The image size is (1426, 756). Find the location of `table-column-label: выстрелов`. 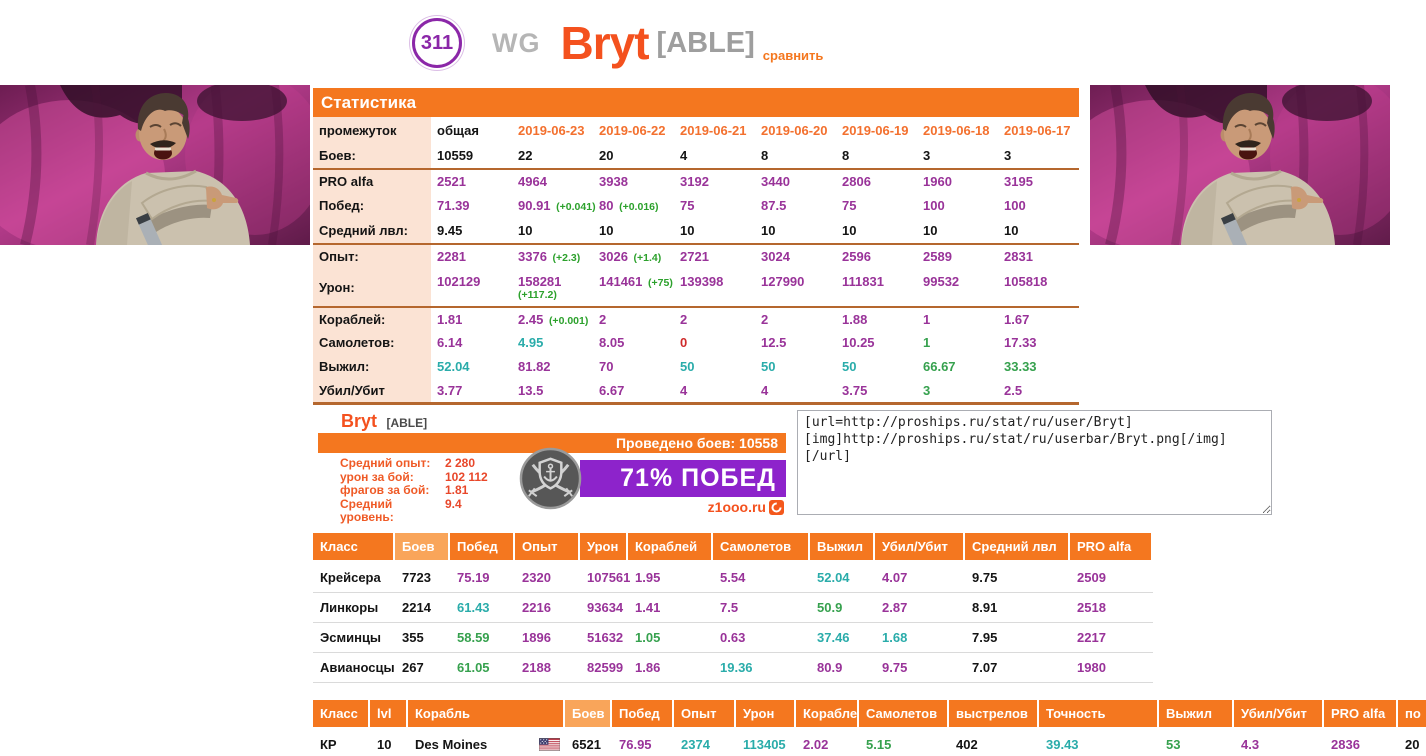

table-column-label: выстрелов is located at coordinates (992, 713).